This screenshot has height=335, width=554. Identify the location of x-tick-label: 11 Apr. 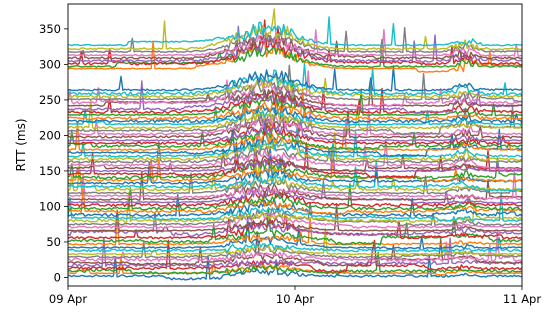
(522, 299).